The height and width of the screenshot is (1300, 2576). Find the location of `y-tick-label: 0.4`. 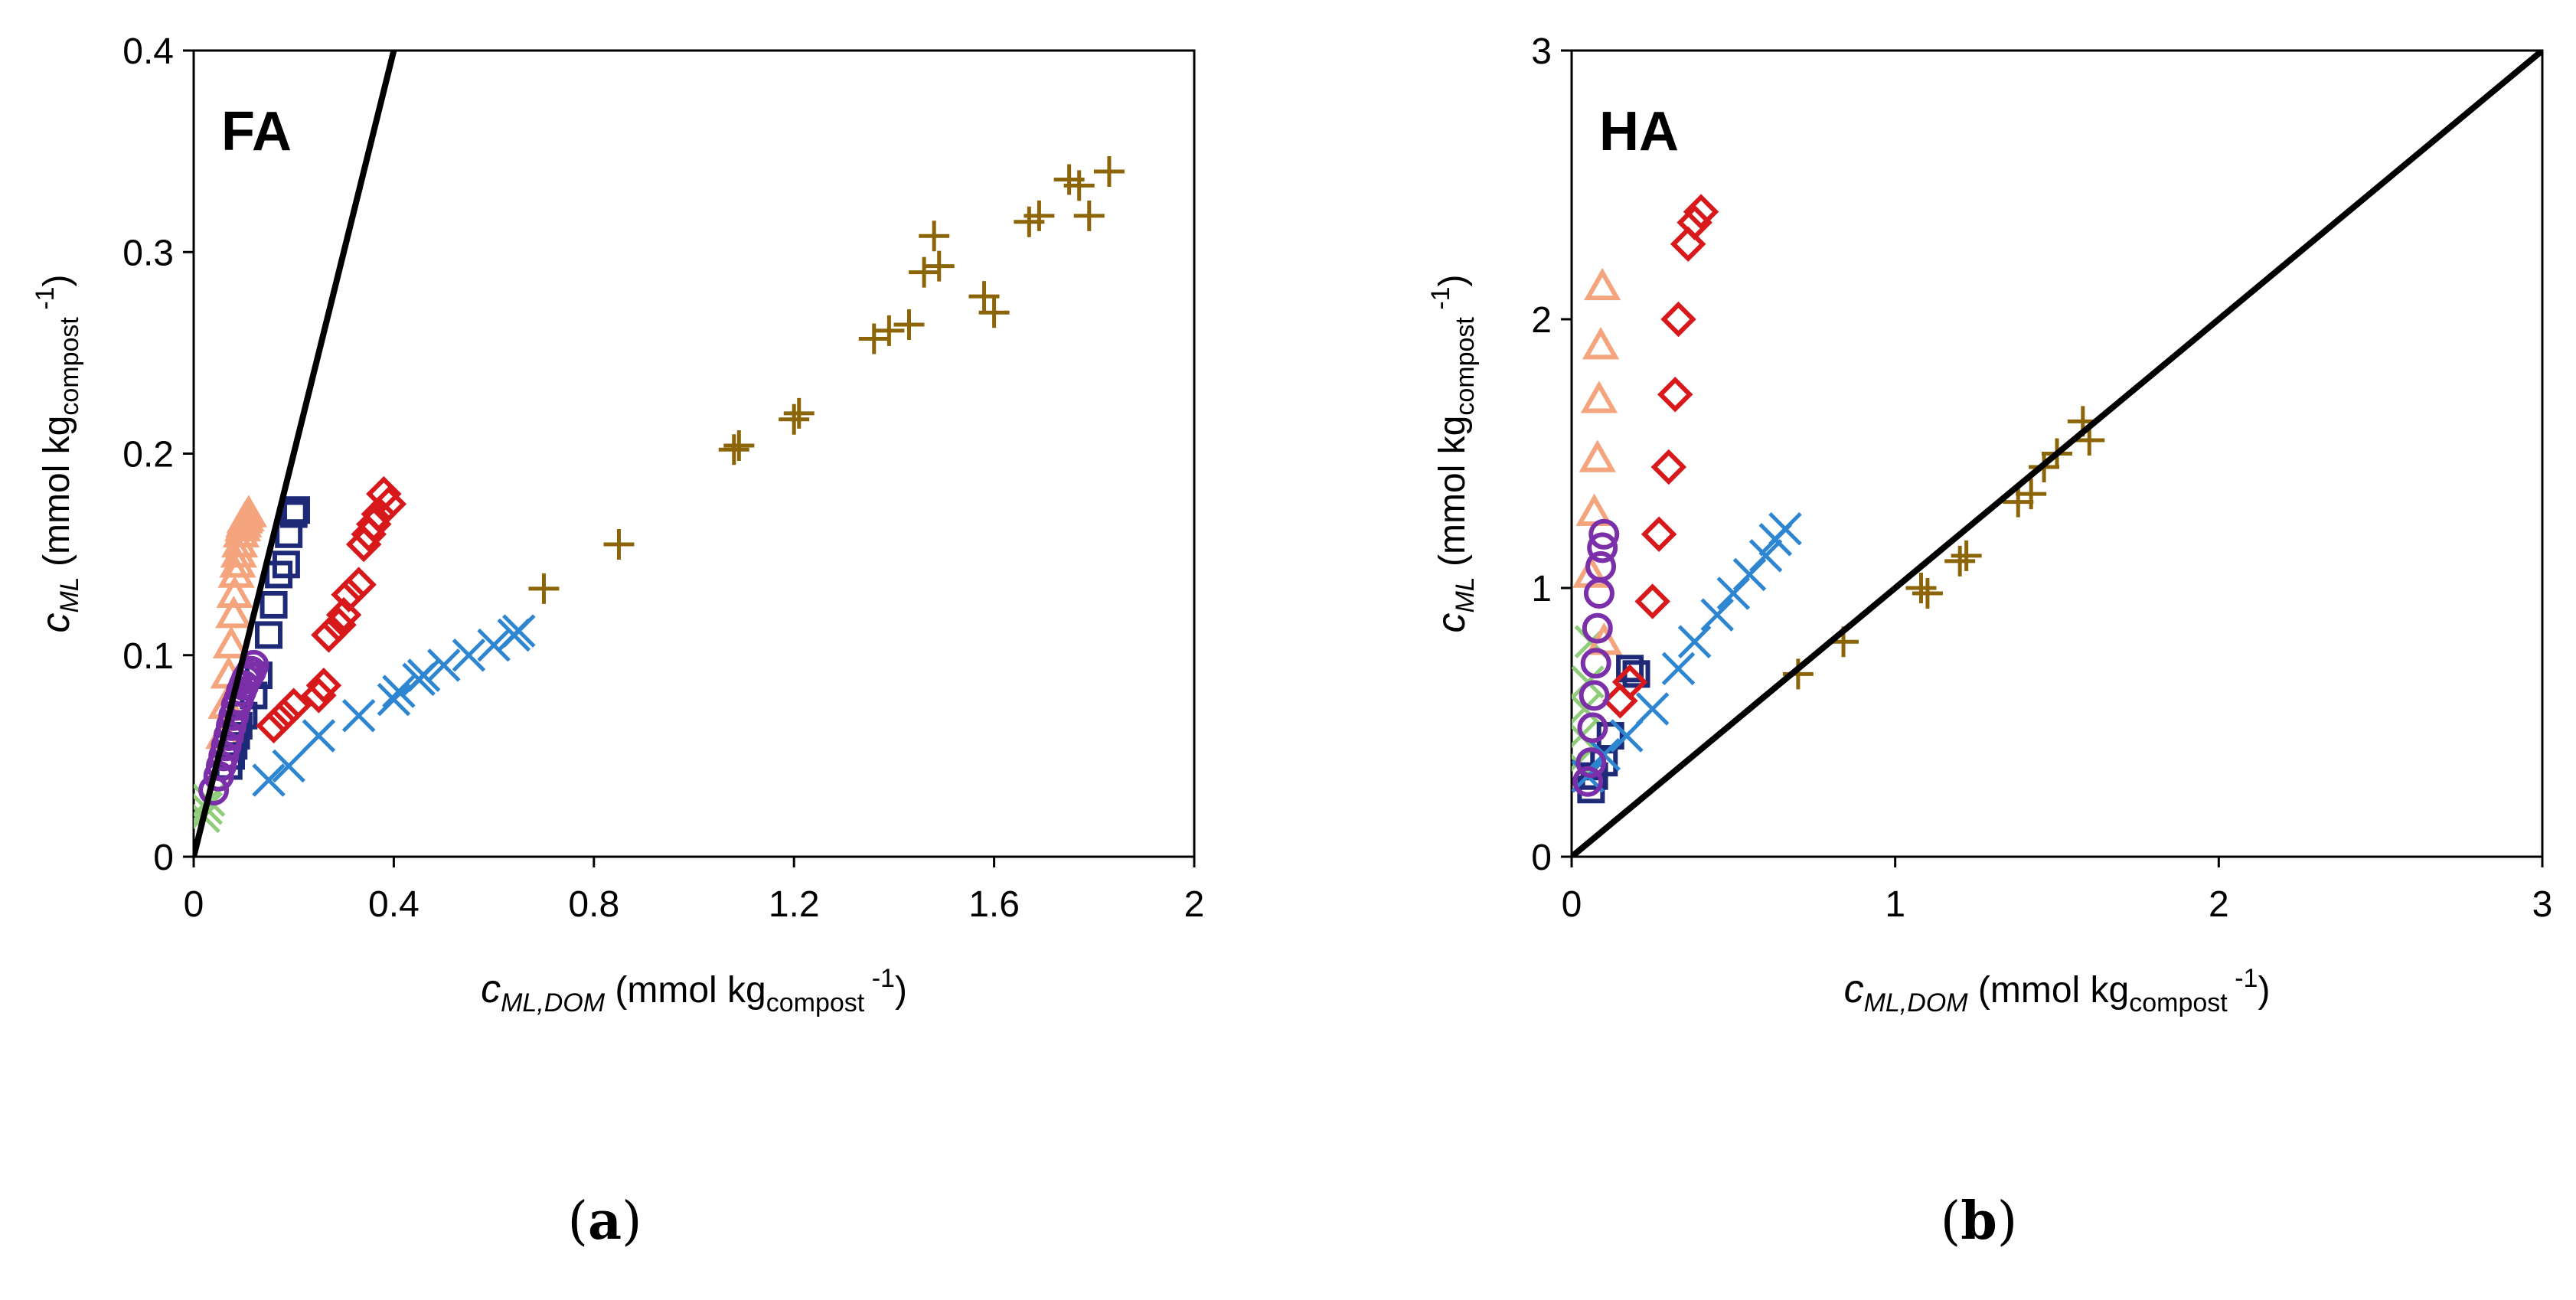

y-tick-label: 0.4 is located at coordinates (148, 51).